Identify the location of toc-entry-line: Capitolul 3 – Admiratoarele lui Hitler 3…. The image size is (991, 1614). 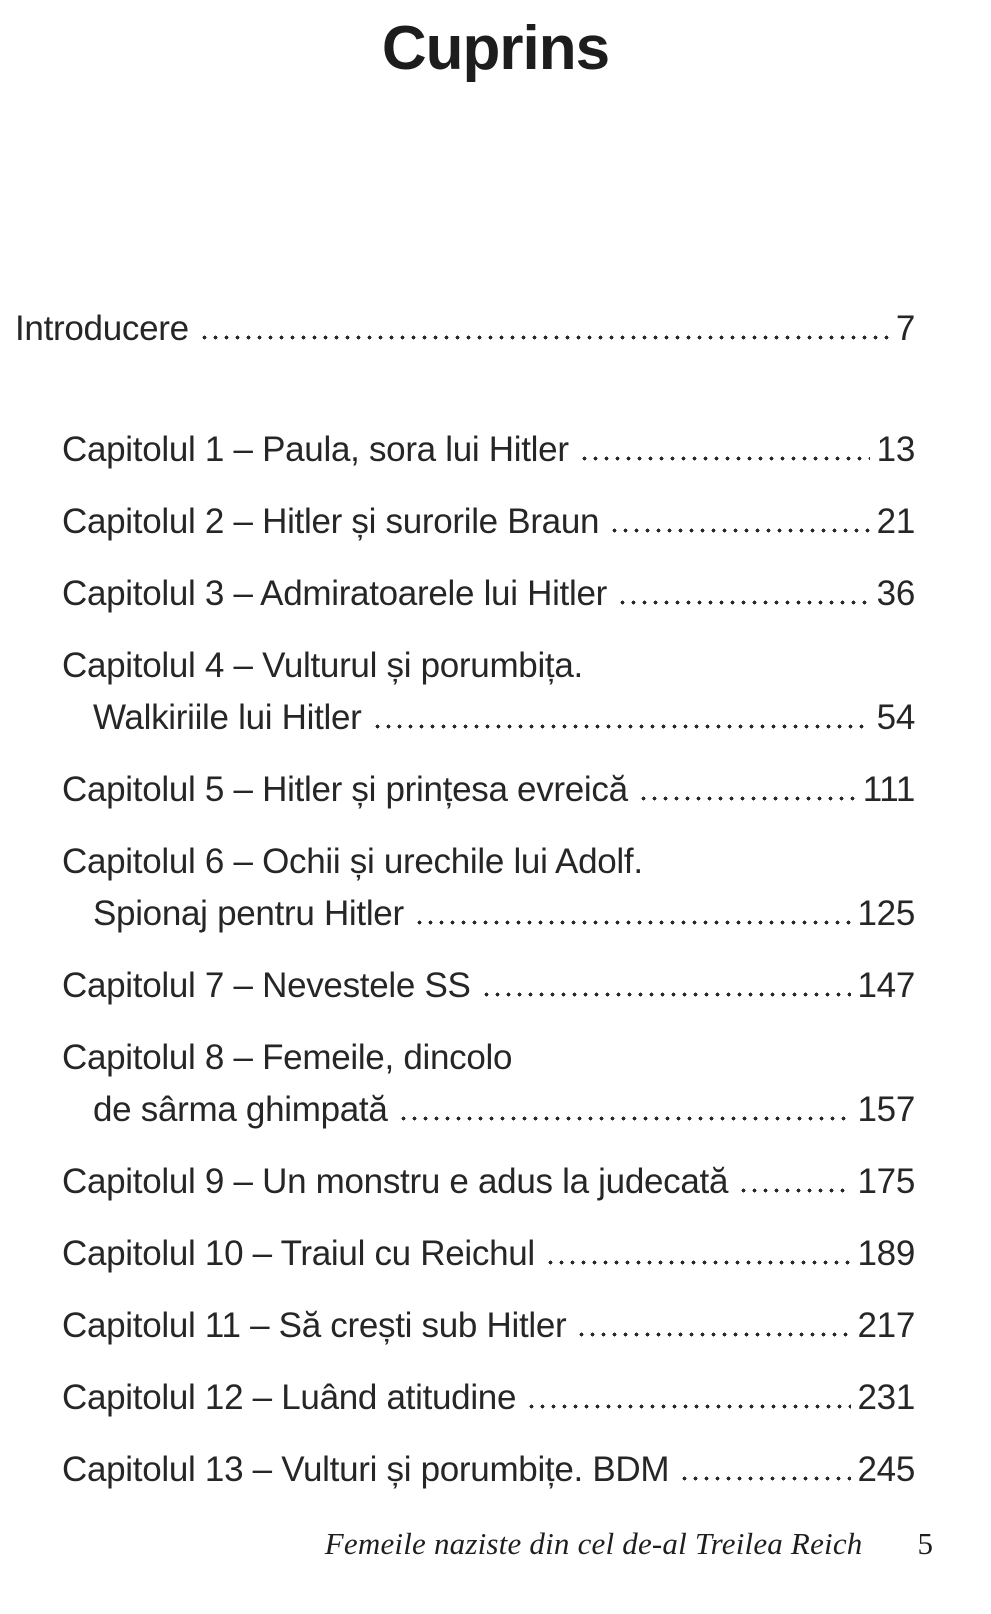
(465, 594).